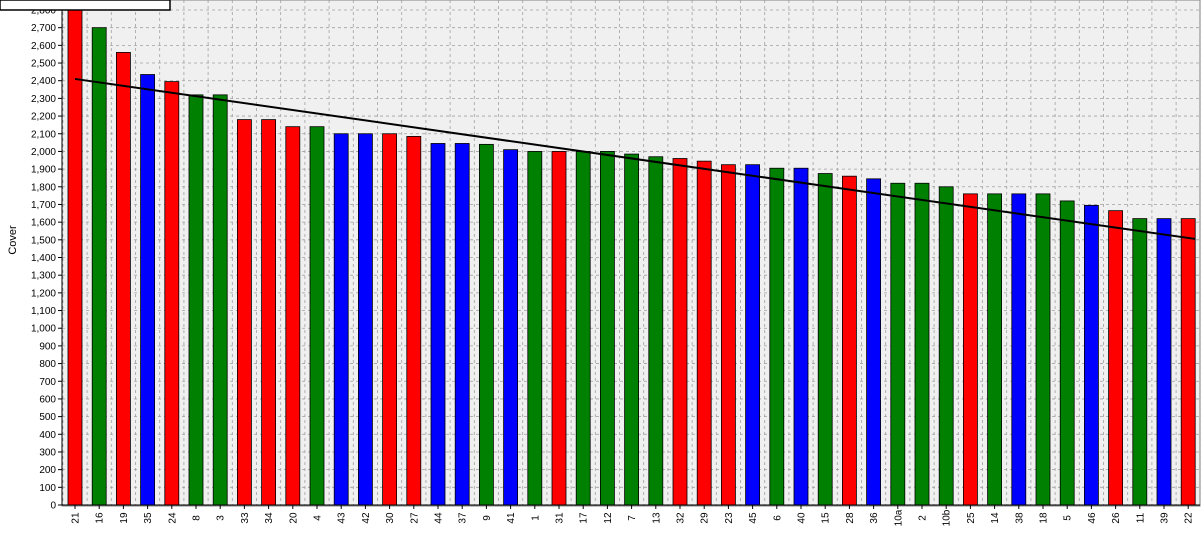  What do you see at coordinates (753, 518) in the screenshot?
I see `x-tick-label: 45` at bounding box center [753, 518].